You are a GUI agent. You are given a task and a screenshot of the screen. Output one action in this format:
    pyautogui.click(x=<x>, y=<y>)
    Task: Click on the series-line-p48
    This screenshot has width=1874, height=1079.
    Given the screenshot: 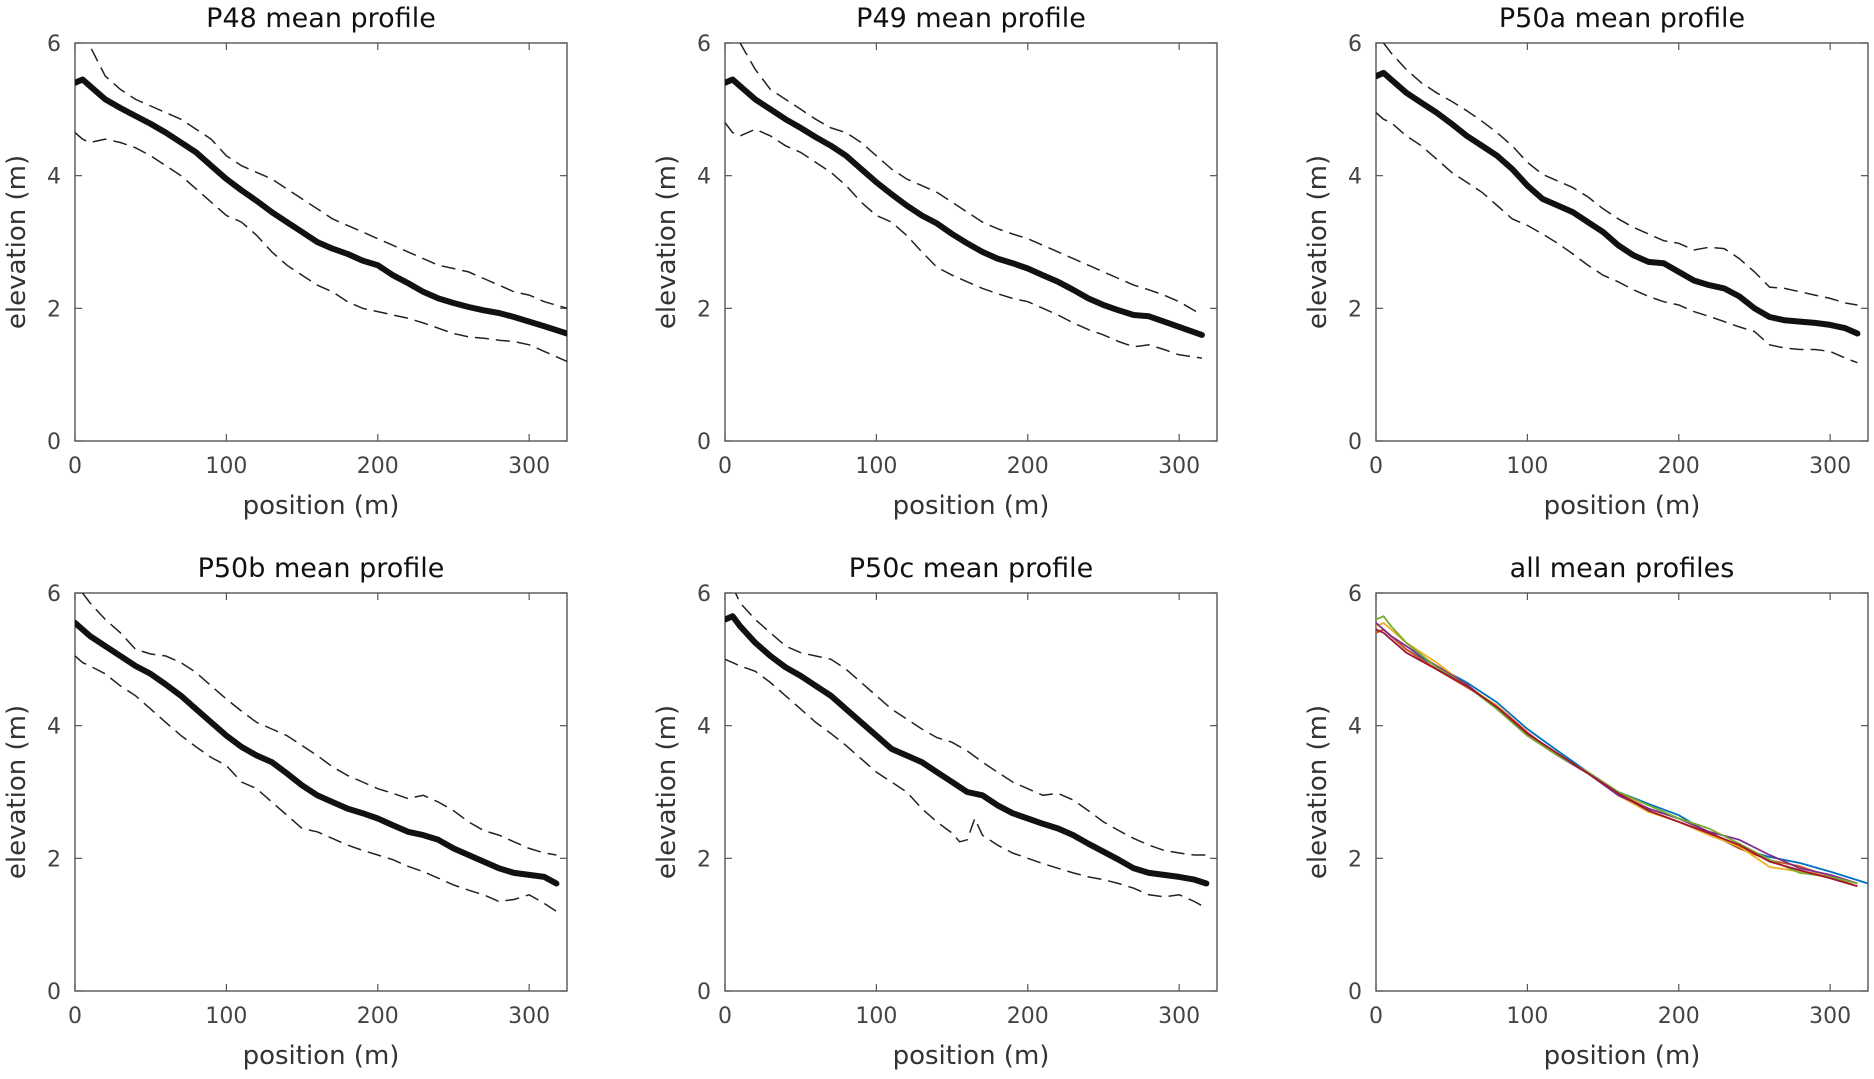 What is the action you would take?
    pyautogui.click(x=1622, y=756)
    